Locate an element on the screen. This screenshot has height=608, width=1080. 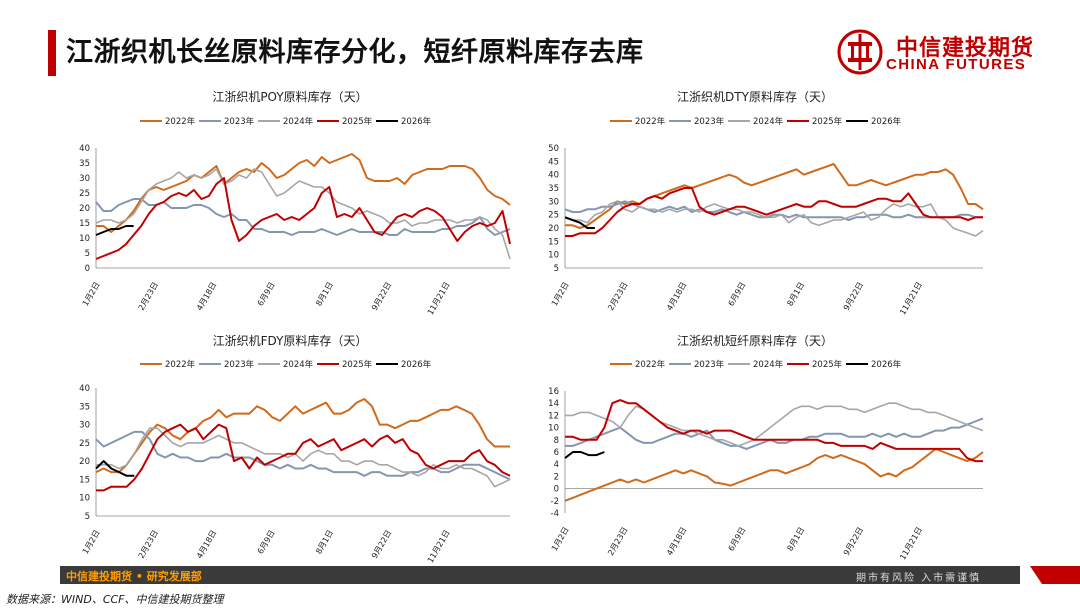
y-tick-label: 0 is located at coordinates (556, 490).